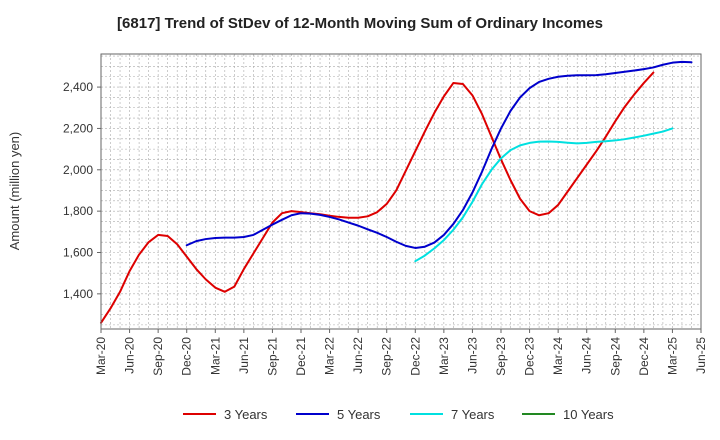 This screenshot has height=440, width=720. What do you see at coordinates (472, 355) in the screenshot?
I see `x-tick-label: Jun-23` at bounding box center [472, 355].